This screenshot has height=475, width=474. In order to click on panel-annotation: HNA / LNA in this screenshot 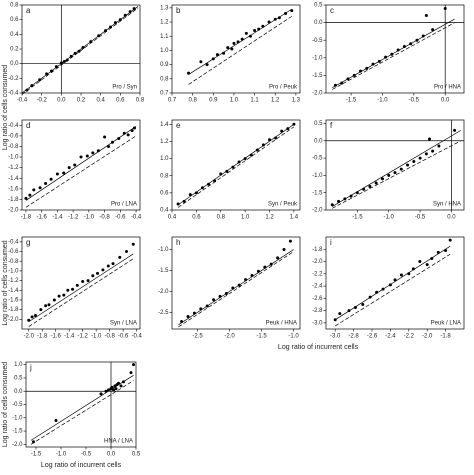, I will do `click(118, 442)`.